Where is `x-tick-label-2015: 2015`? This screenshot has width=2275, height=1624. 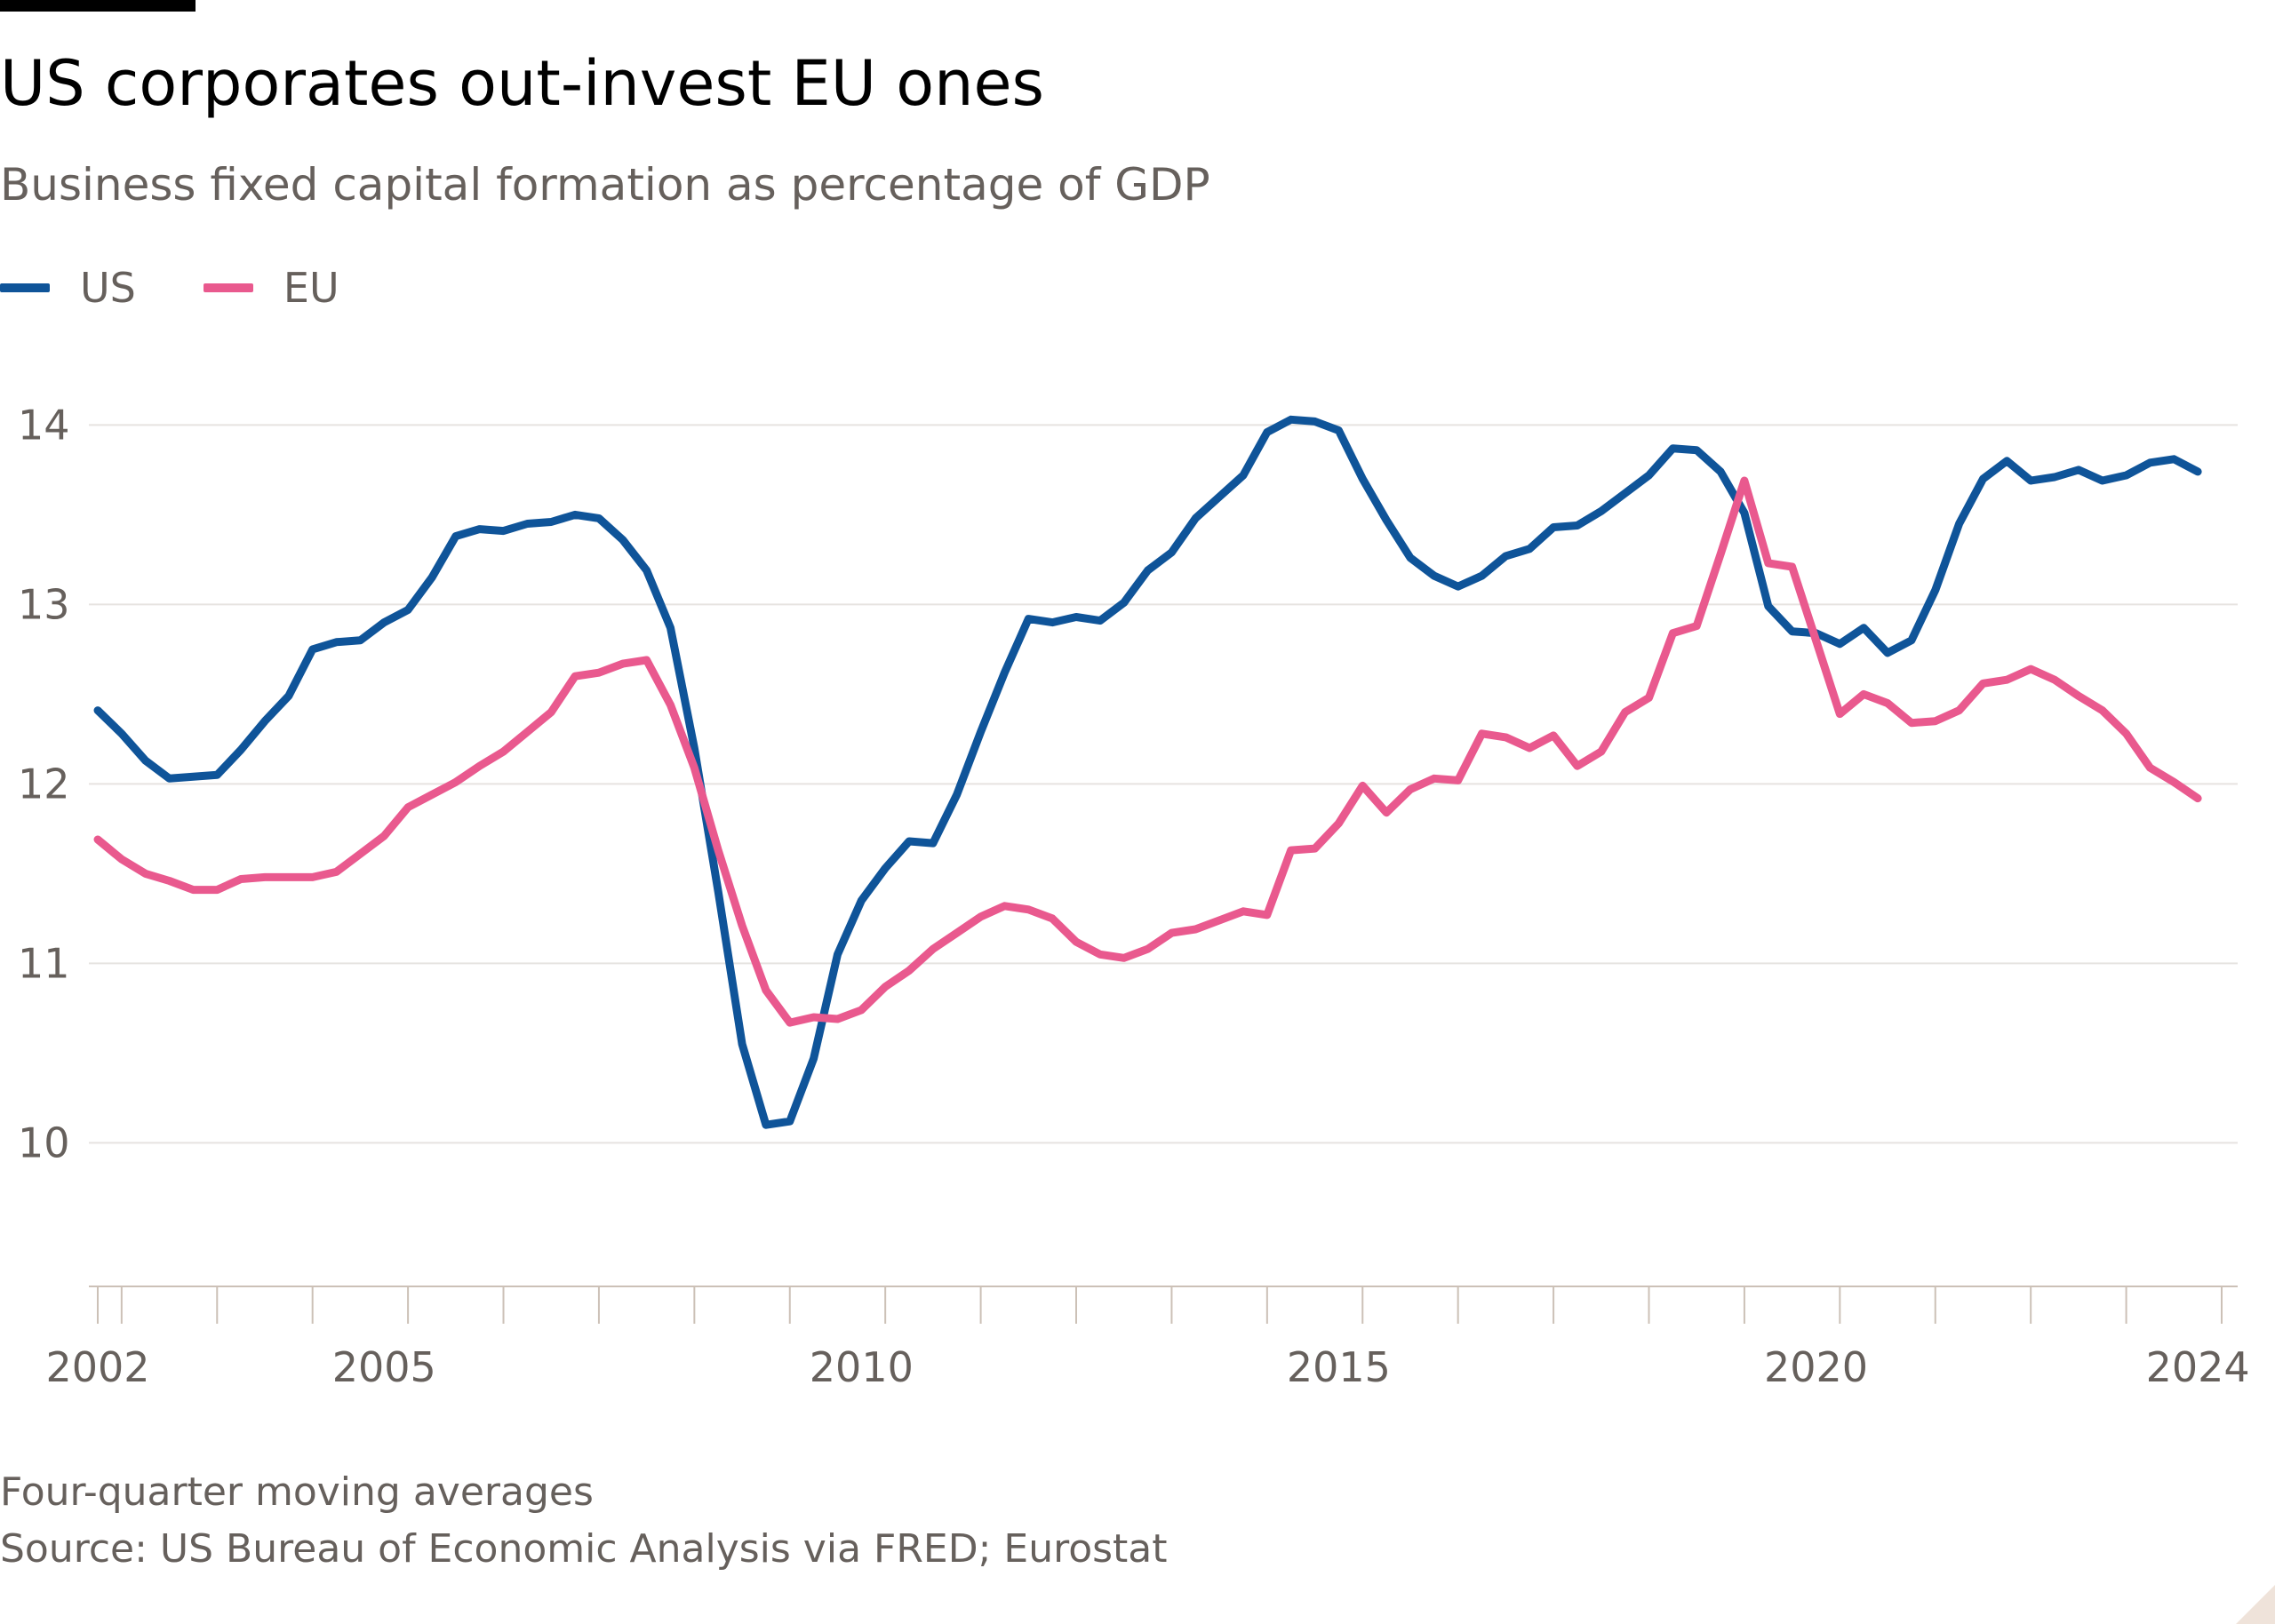
x-tick-label-2015: 2015 is located at coordinates (1339, 1367).